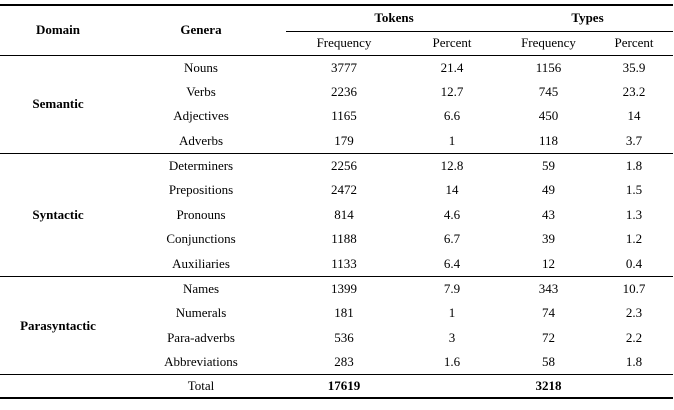 Image resolution: width=674 pixels, height=410 pixels. Describe the element at coordinates (201, 67) in the screenshot. I see `genus-cell: Nouns` at that location.